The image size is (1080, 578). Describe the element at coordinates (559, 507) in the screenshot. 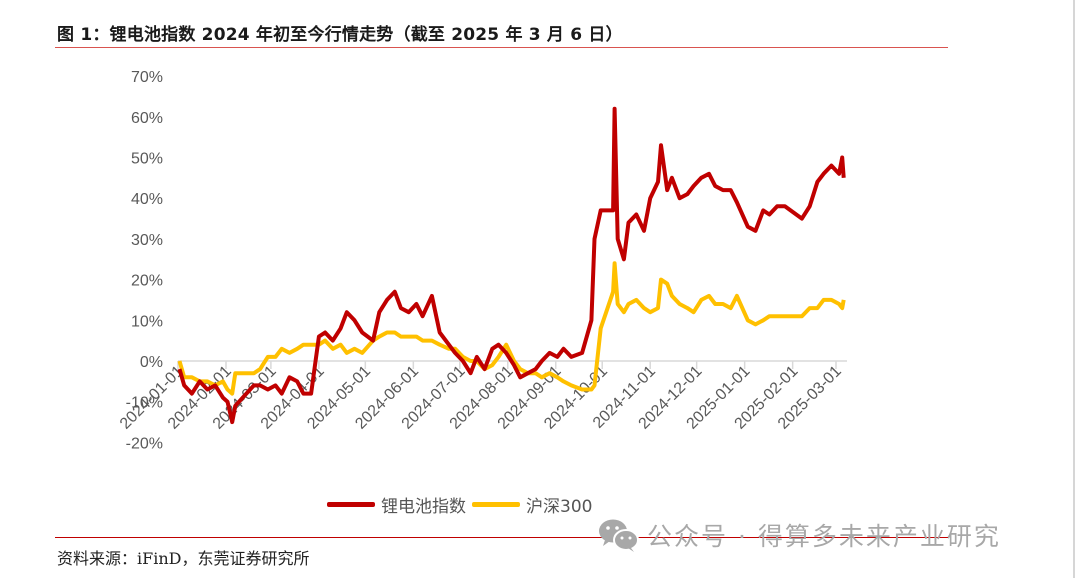

I see `legend-label-csi300: 沪深300` at that location.